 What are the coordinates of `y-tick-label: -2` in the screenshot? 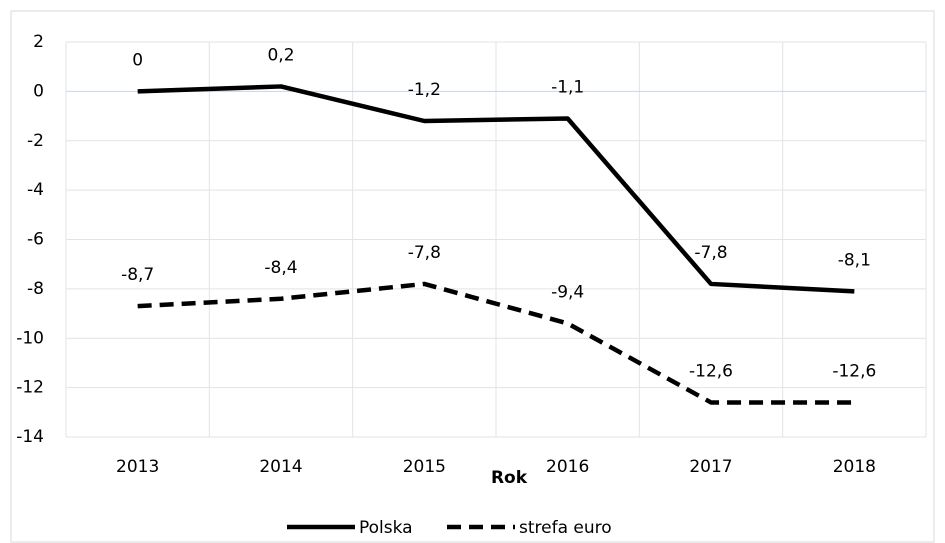 It's located at (35, 141).